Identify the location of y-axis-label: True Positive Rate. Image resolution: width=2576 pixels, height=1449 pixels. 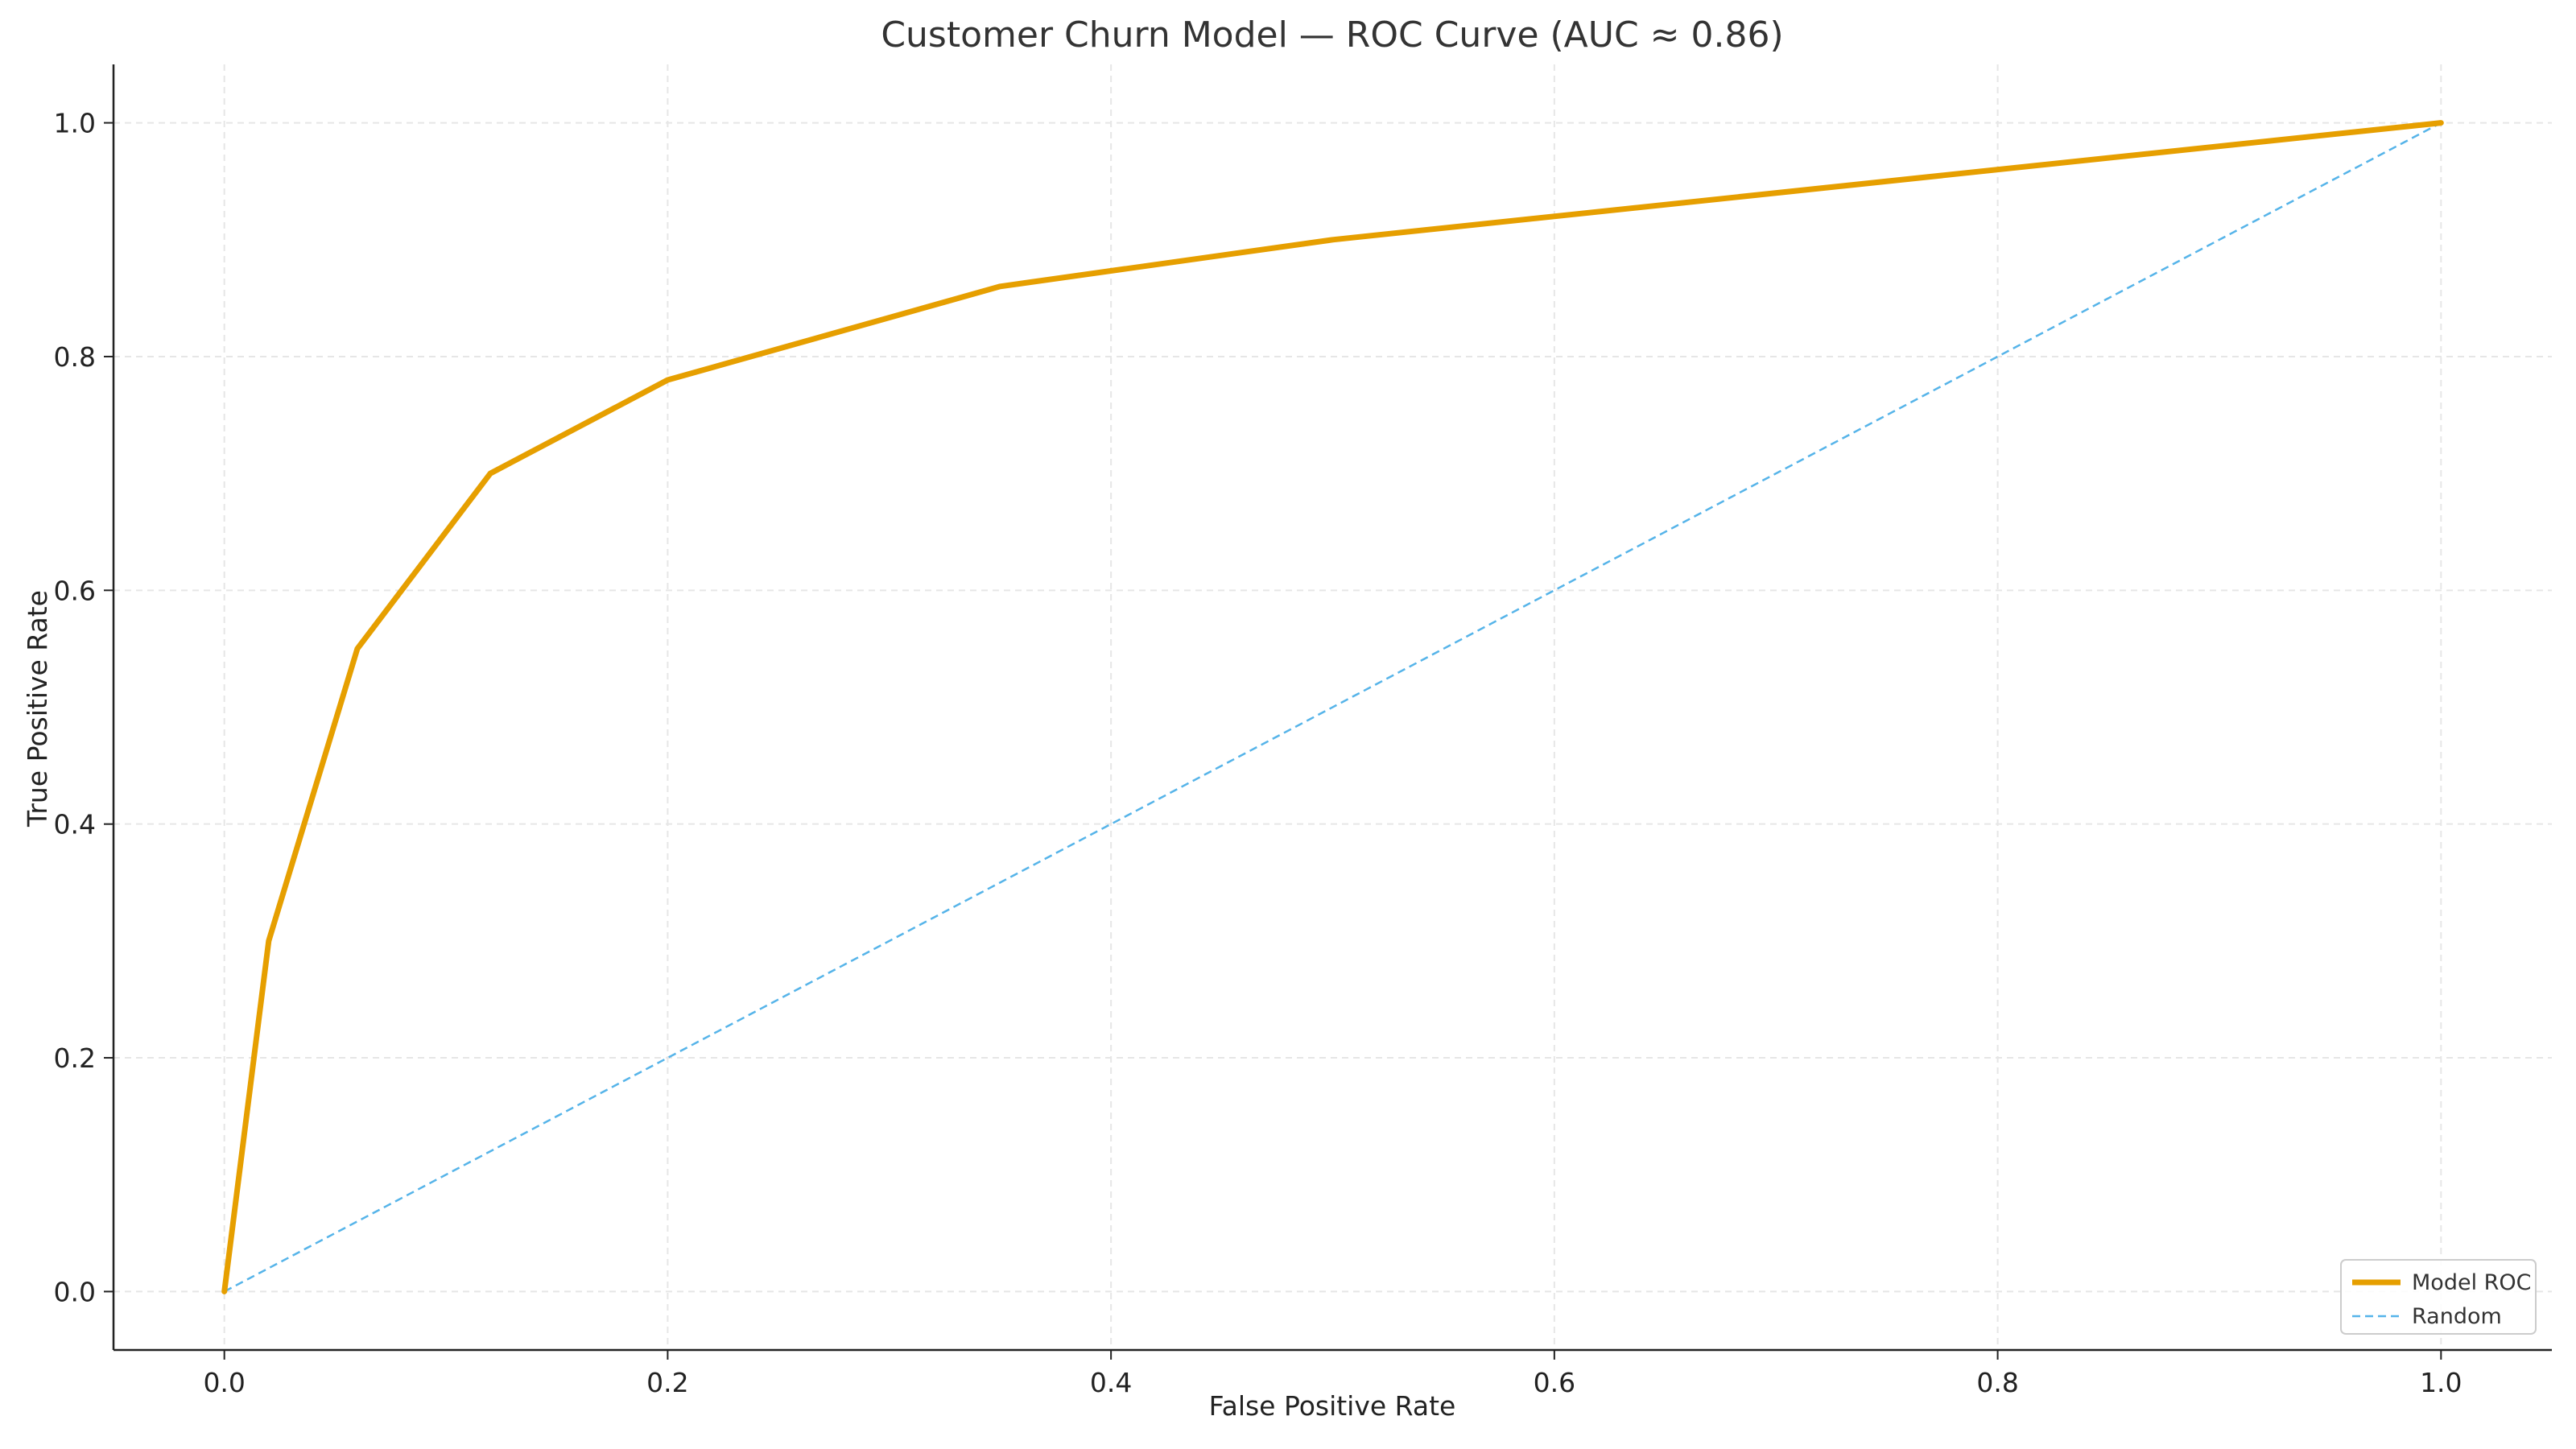
(37, 709).